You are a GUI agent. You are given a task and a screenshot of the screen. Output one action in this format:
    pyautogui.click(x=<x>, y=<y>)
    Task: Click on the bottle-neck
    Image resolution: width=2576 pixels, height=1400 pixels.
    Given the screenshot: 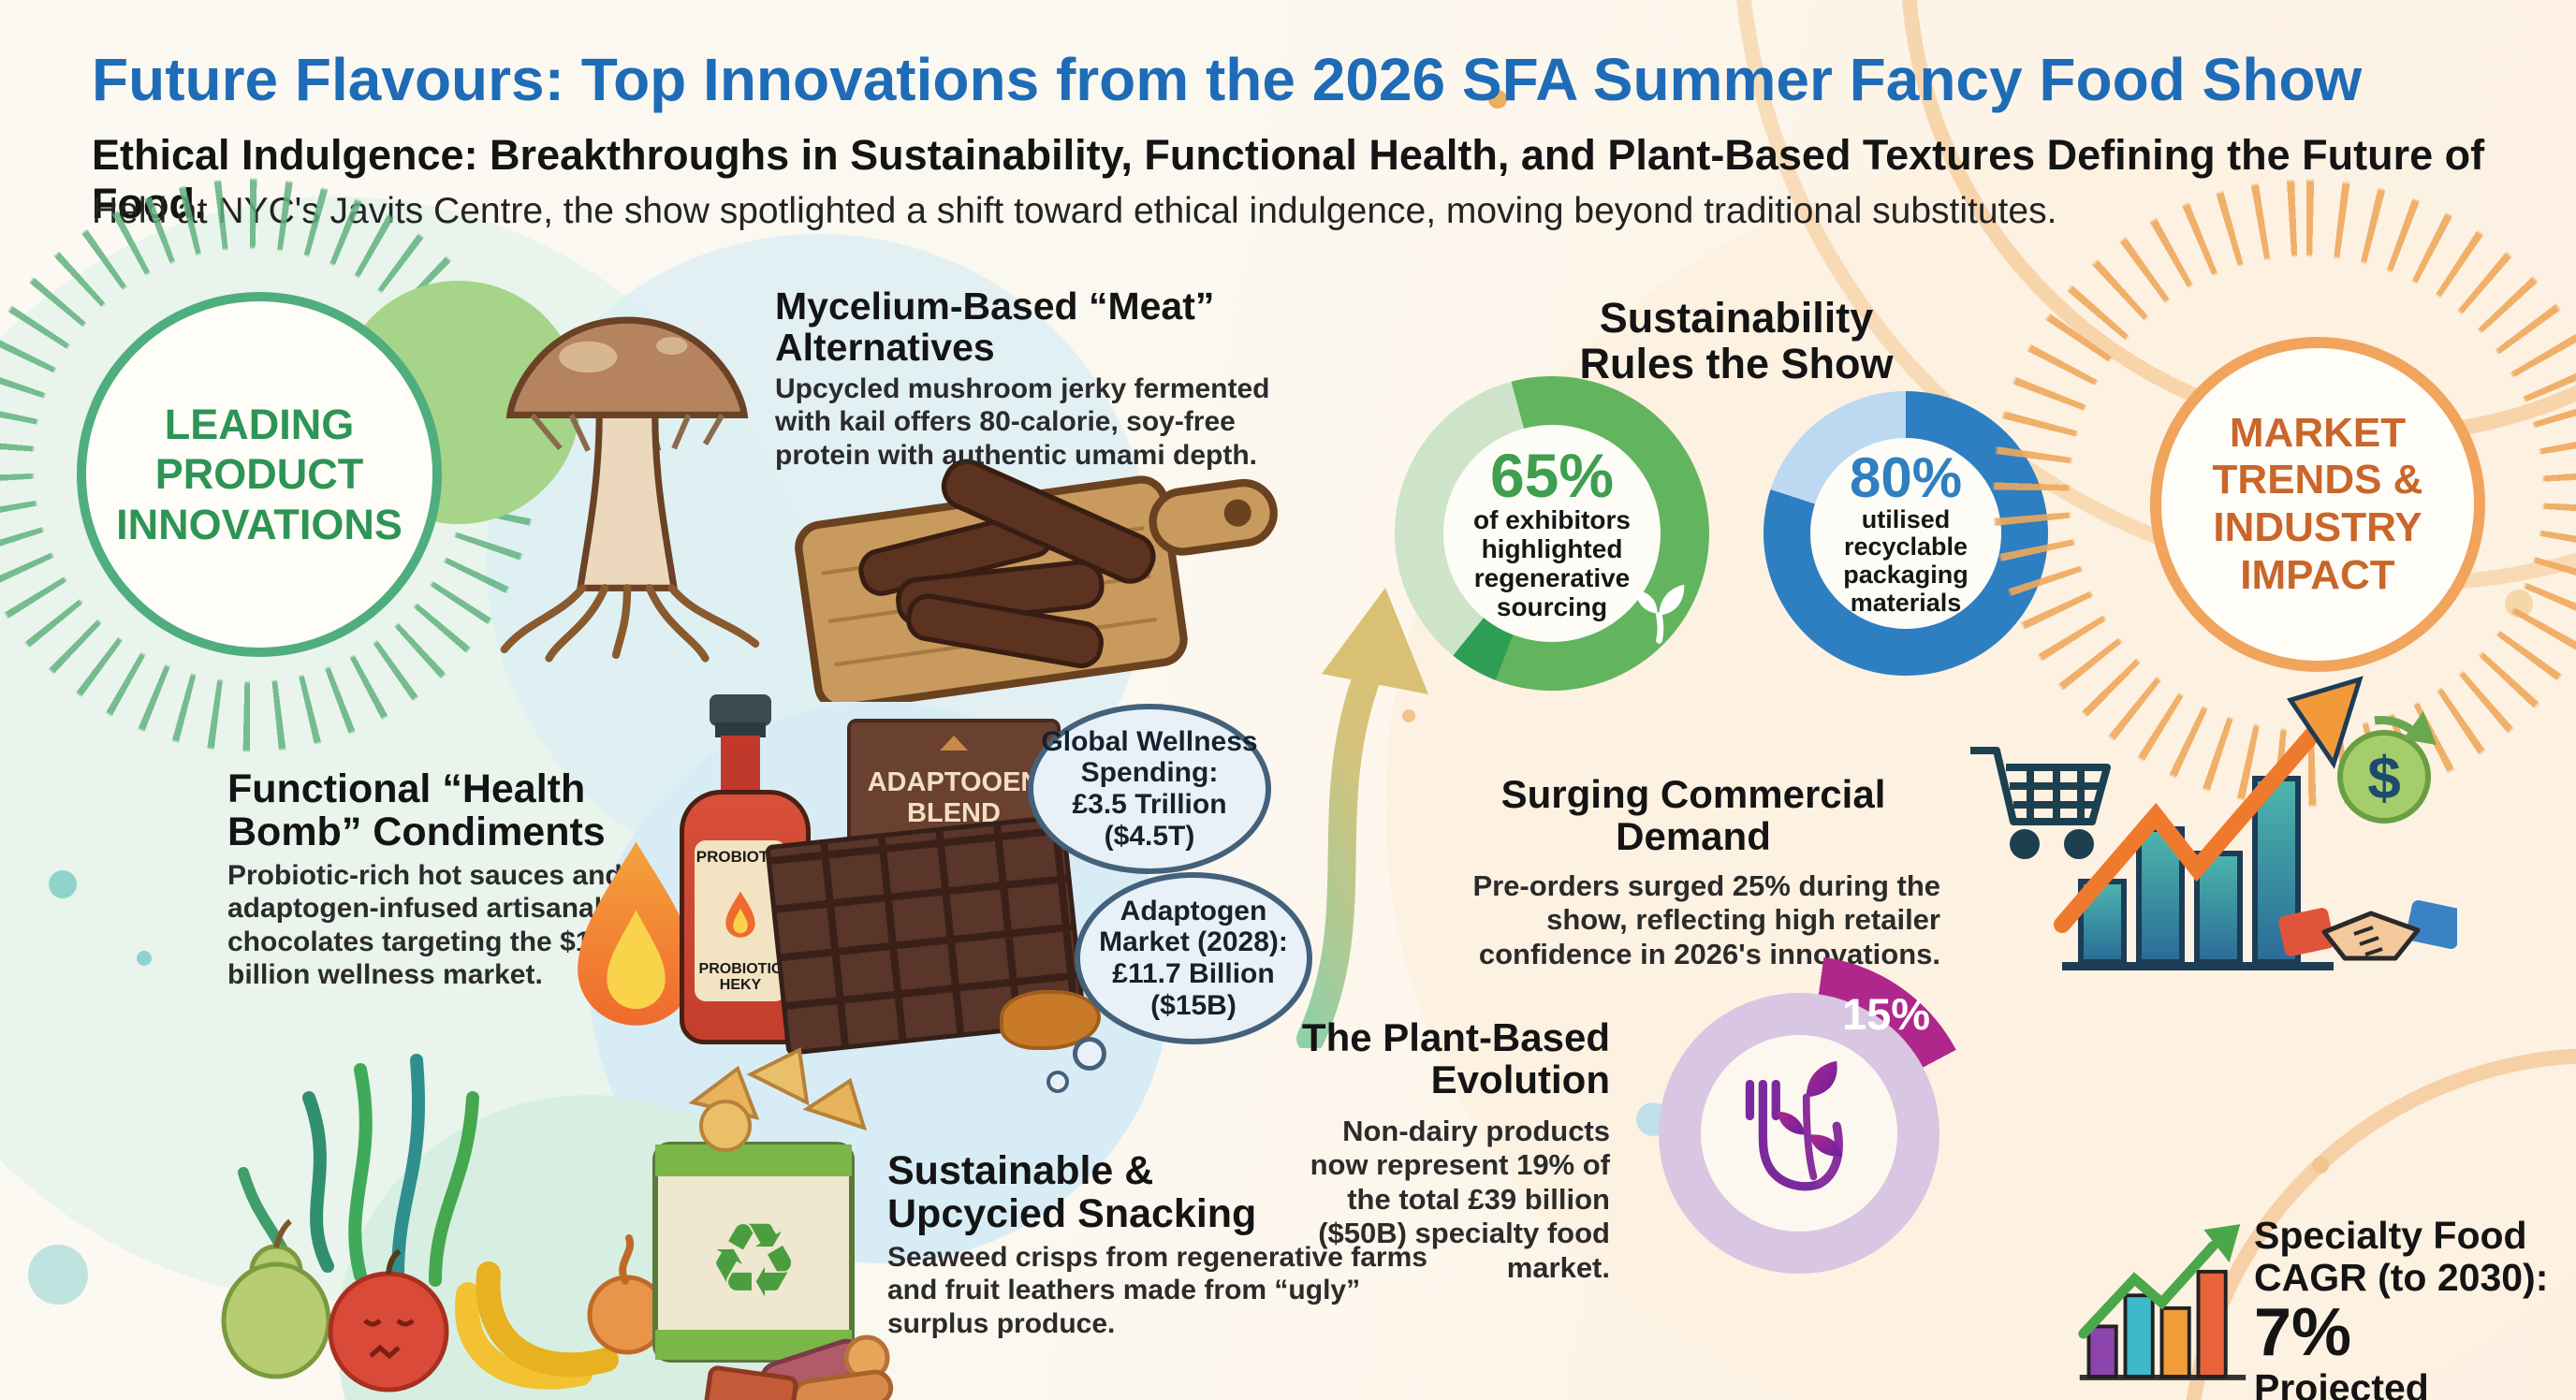 What is the action you would take?
    pyautogui.click(x=741, y=766)
    